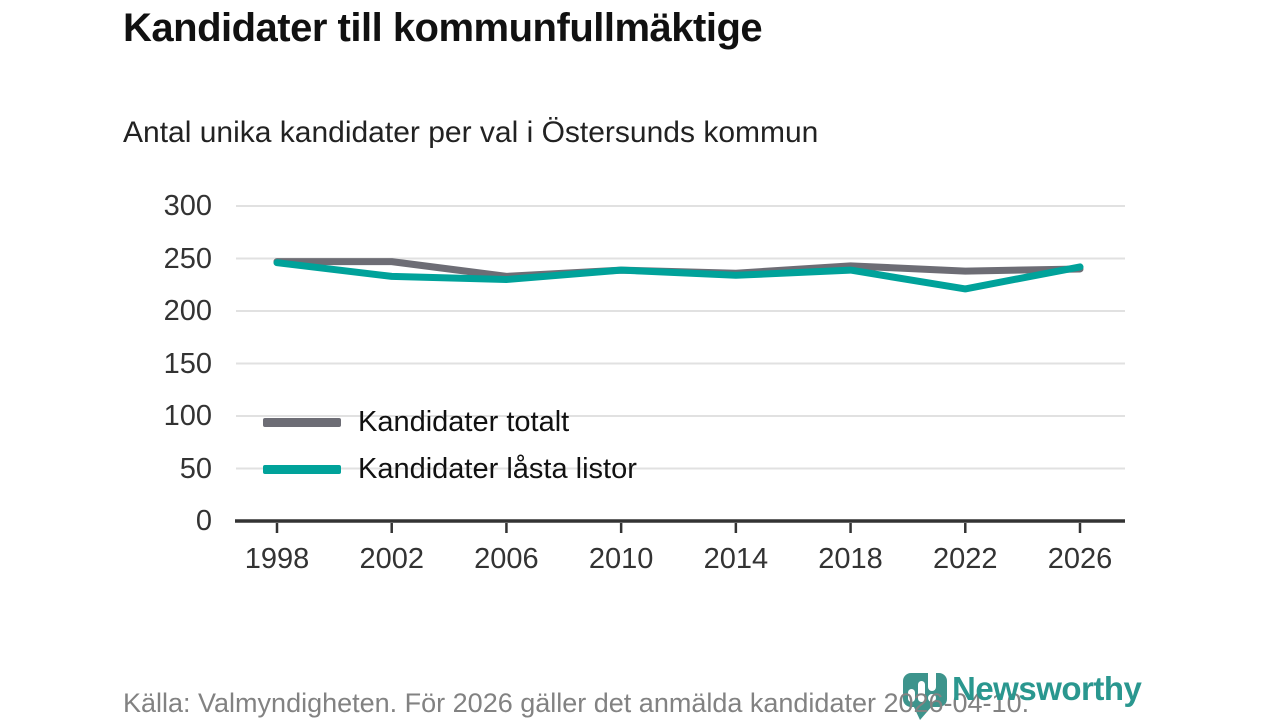 Image resolution: width=1280 pixels, height=720 pixels. I want to click on x-tick-label: 1998, so click(277, 559).